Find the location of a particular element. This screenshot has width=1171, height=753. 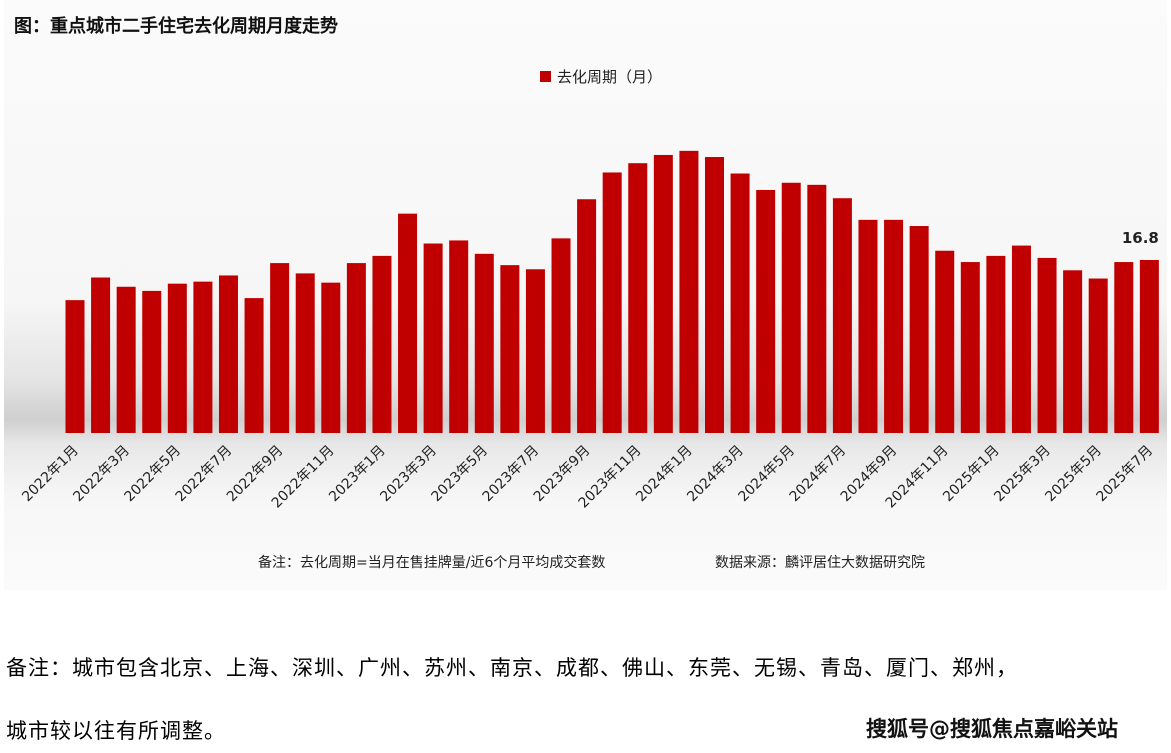

chart-note: 备注：去化周期=当月在售挂牌量/近6个月平均成交套数 is located at coordinates (432, 563).